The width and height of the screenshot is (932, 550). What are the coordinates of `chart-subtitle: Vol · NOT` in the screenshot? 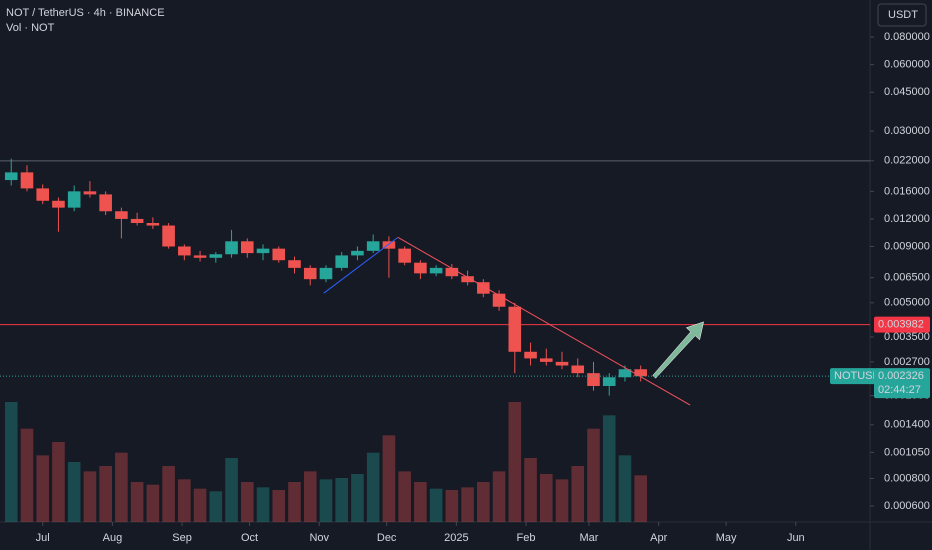 It's located at (30, 28).